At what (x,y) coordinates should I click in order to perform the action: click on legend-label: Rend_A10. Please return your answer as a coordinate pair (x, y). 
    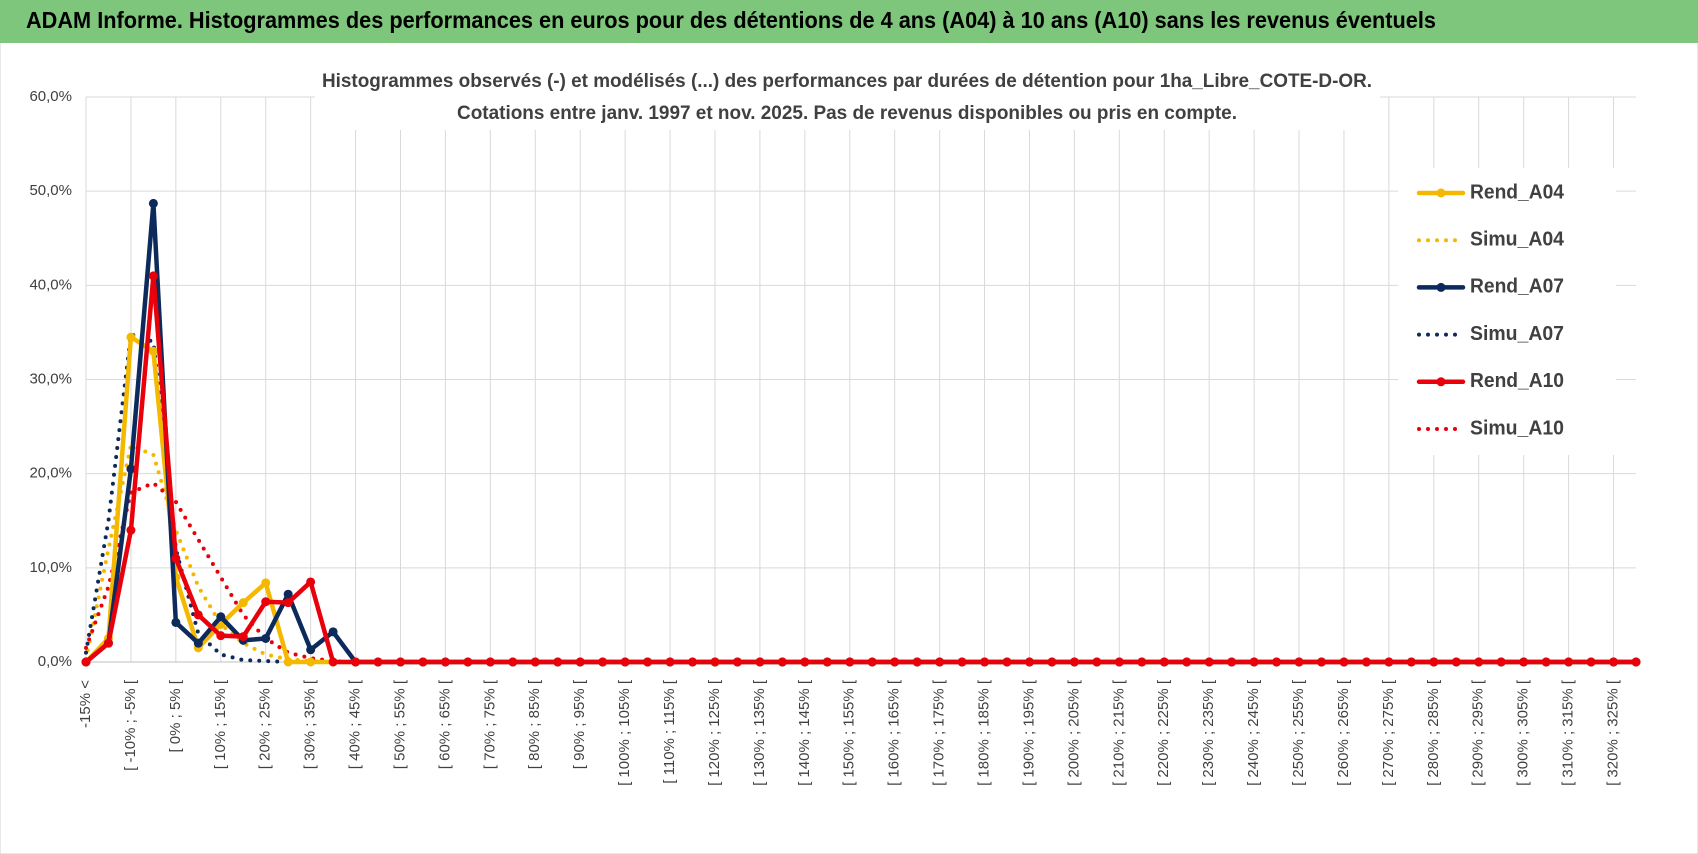
    Looking at the image, I should click on (1517, 381).